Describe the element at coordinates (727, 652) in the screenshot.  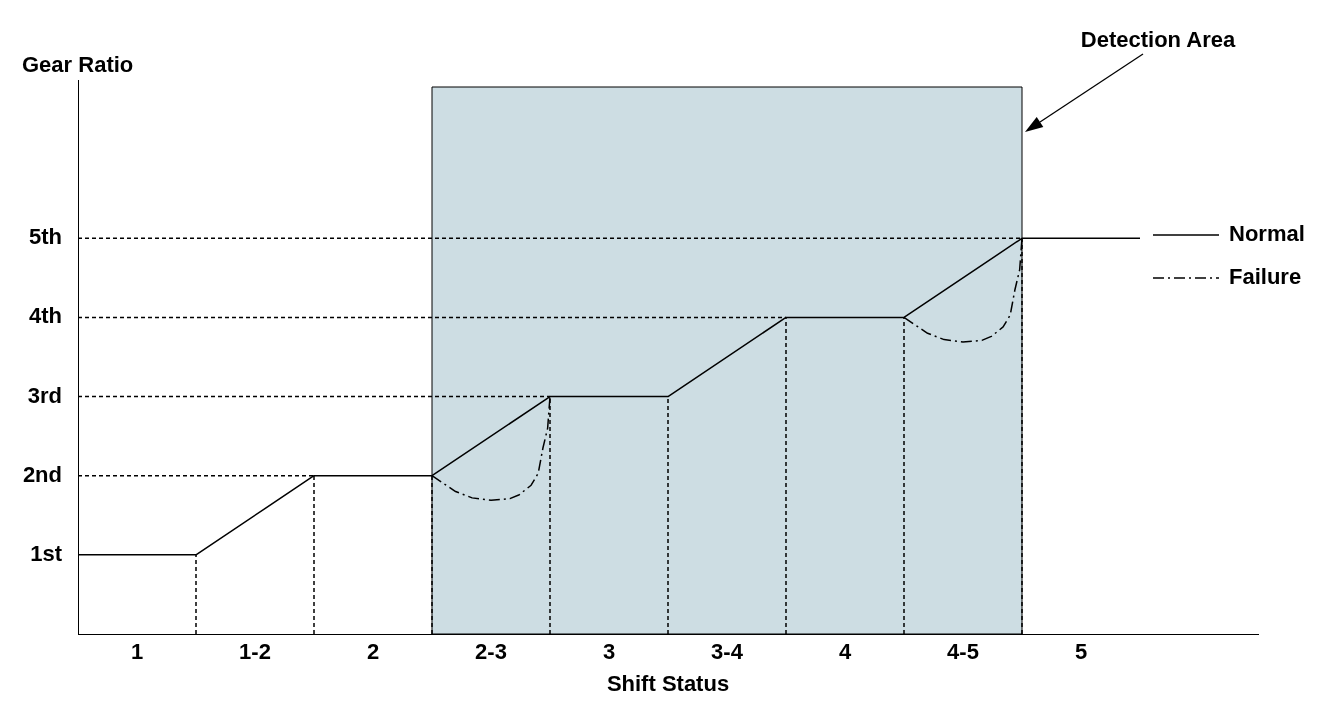
I see `x-tick-label: 3-4` at that location.